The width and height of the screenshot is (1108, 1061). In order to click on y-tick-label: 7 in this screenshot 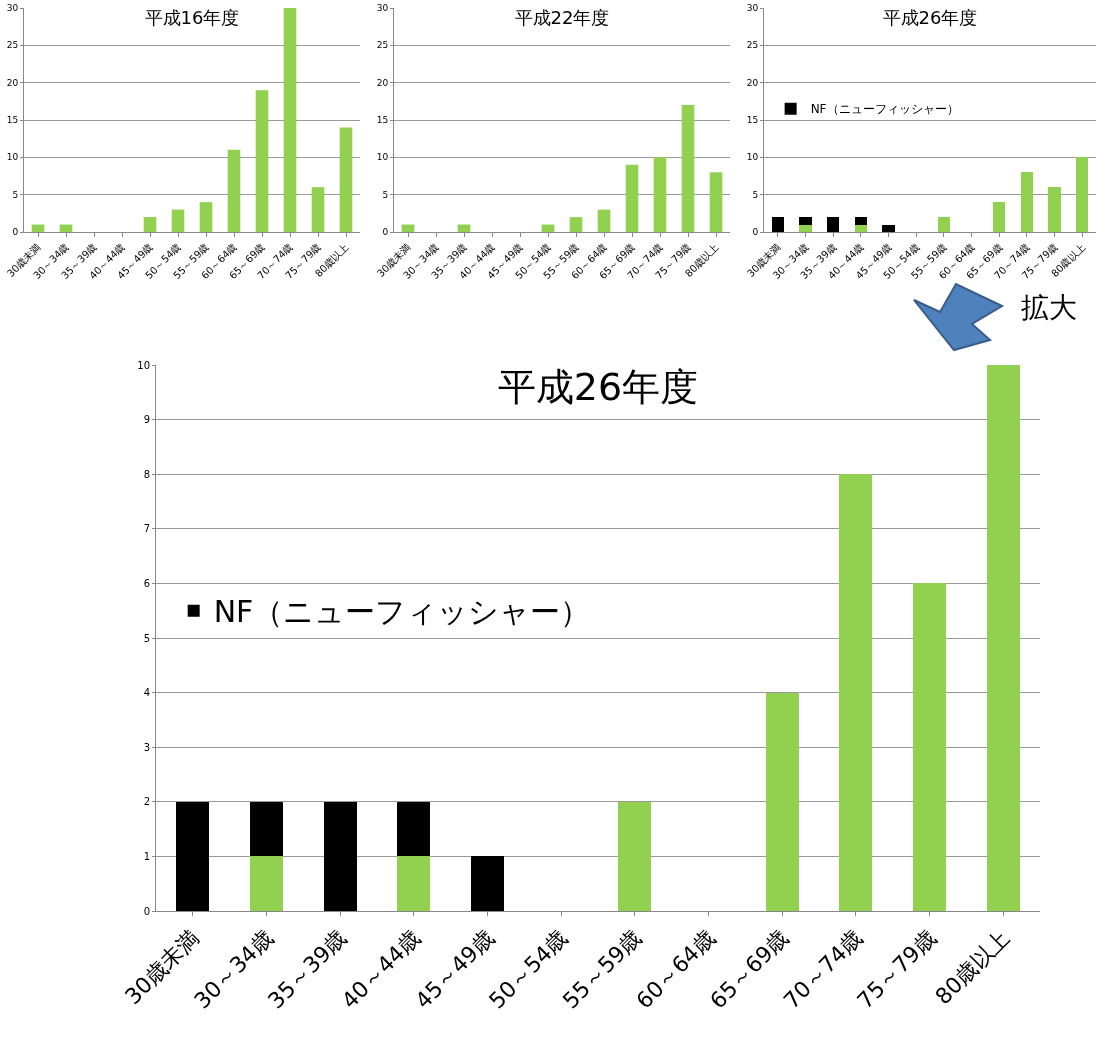, I will do `click(146, 529)`.